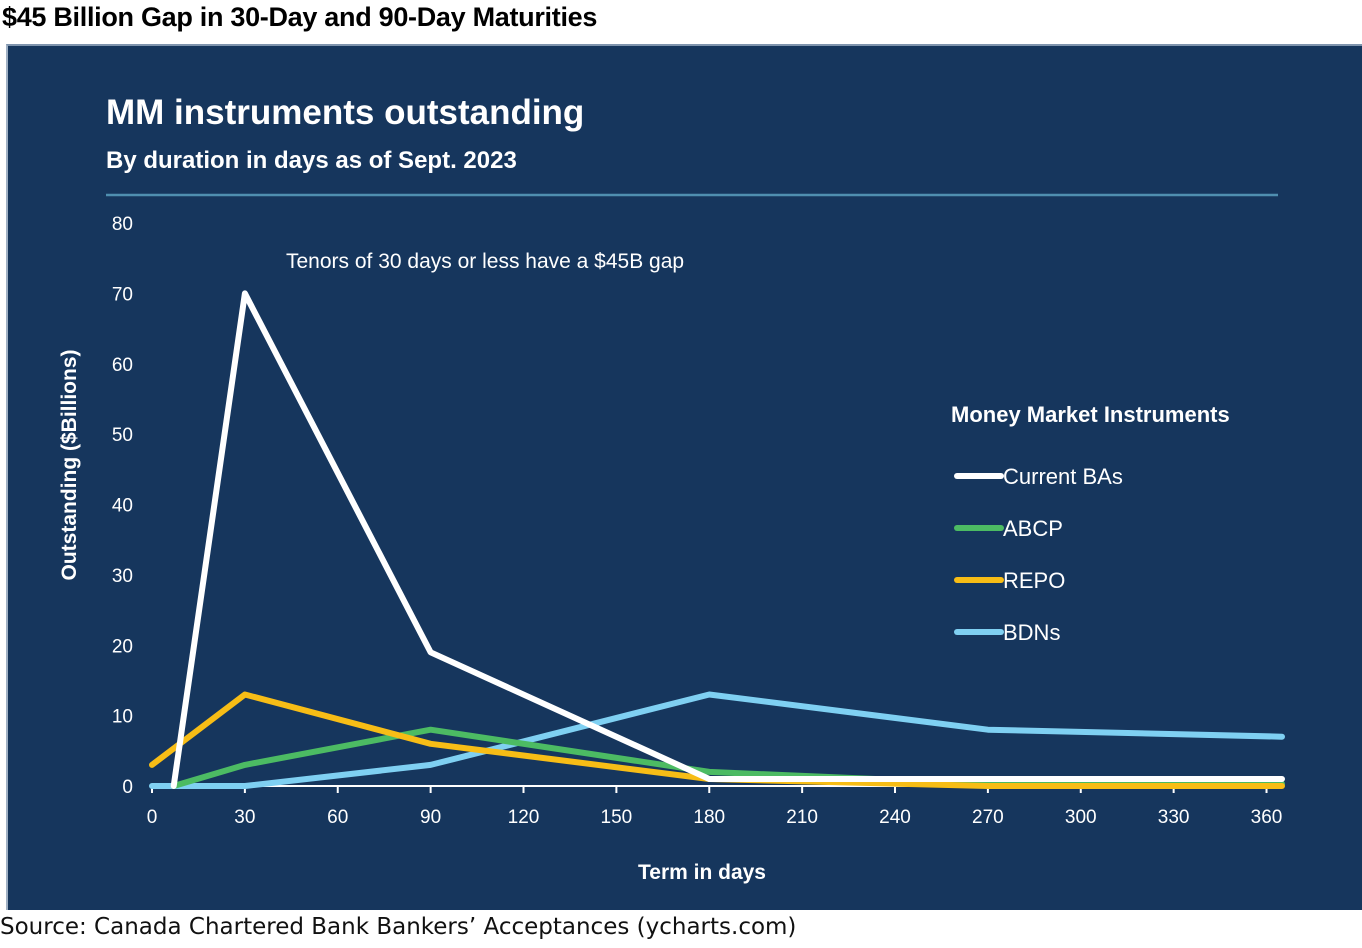 The height and width of the screenshot is (948, 1362). I want to click on y-tick-label: 30, so click(122, 576).